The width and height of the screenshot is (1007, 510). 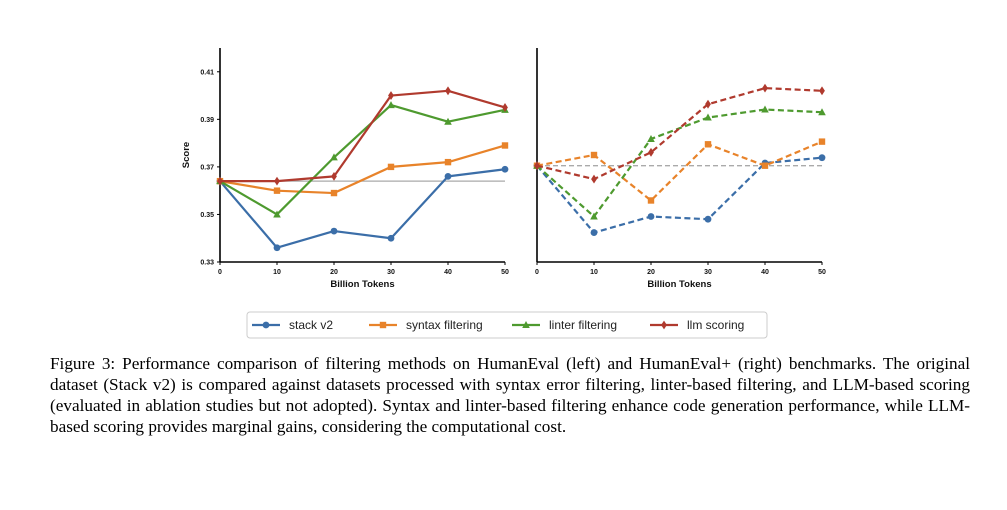 I want to click on y-tick-label: 0.41, so click(x=207, y=72).